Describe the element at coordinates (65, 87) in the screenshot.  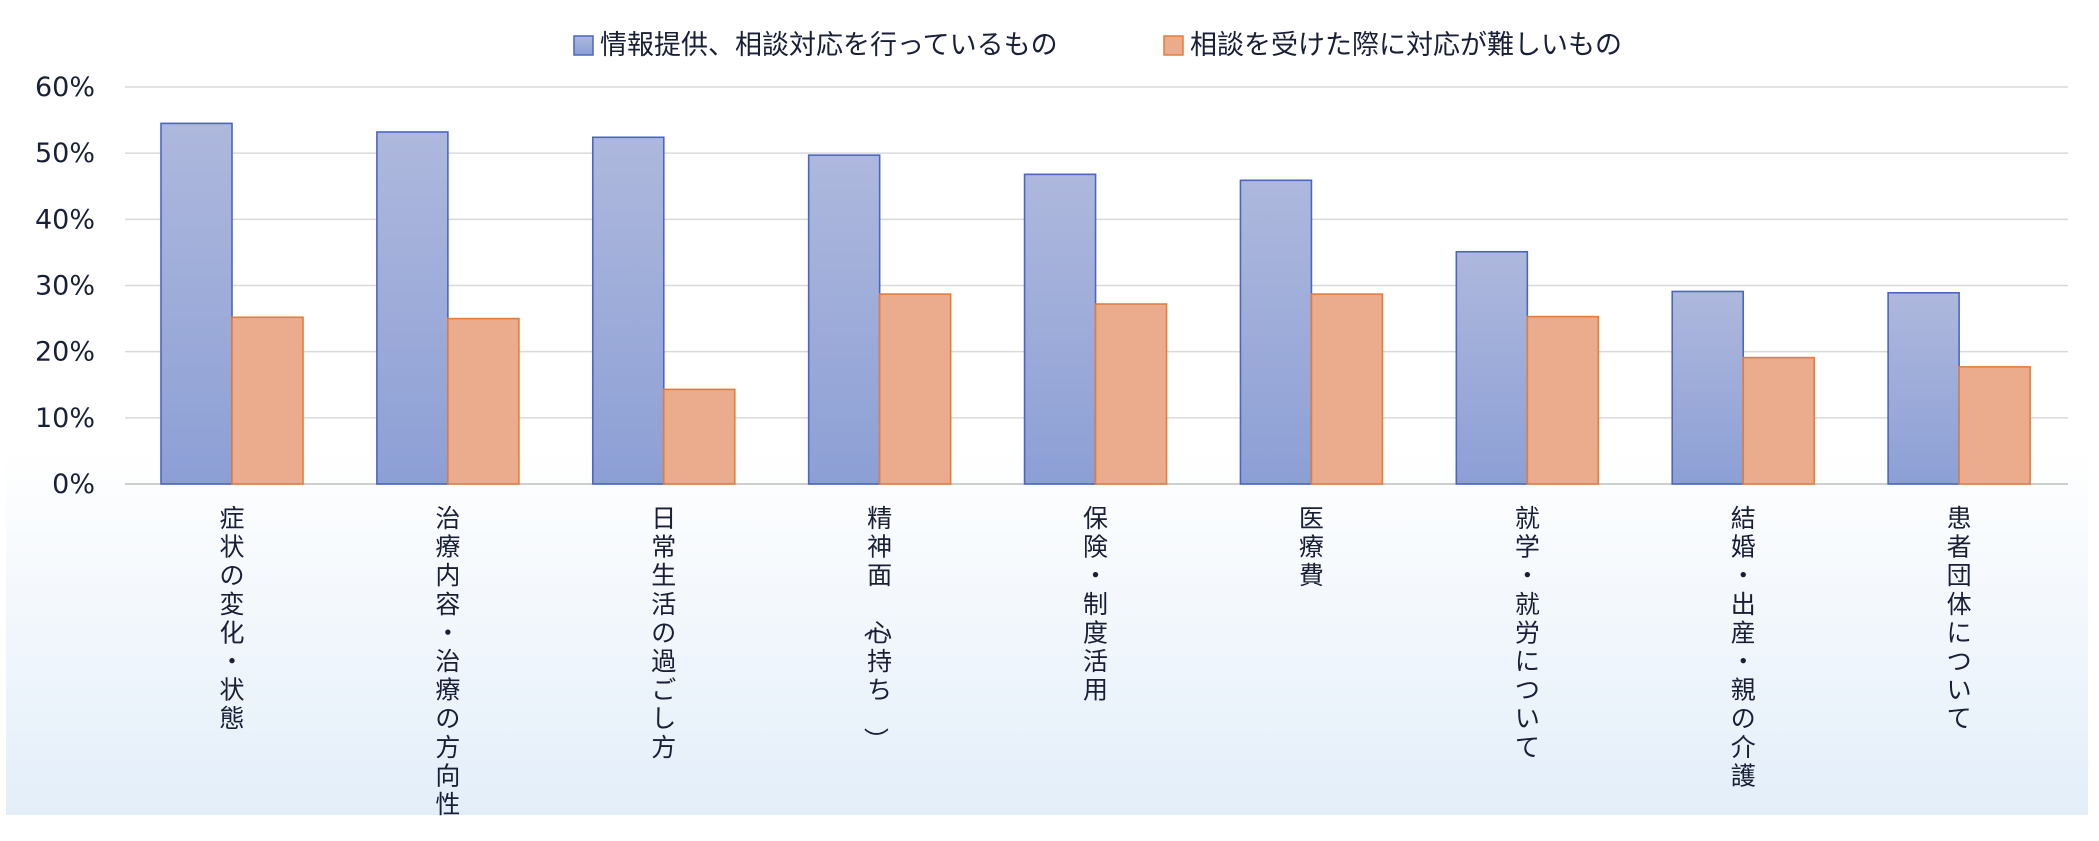
I see `y-tick-label: 60%` at that location.